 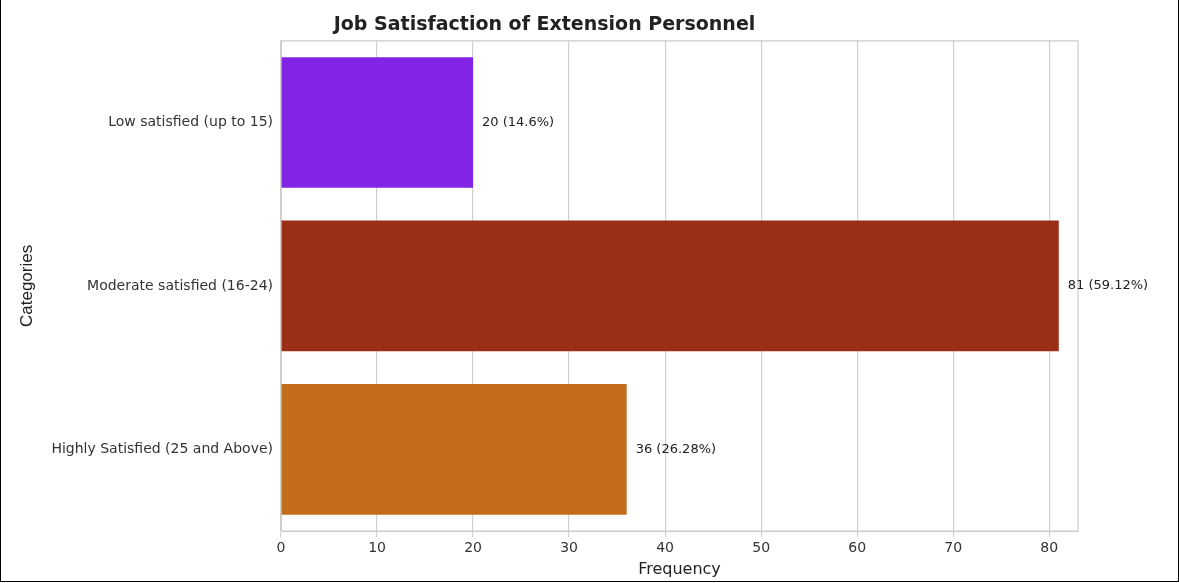 I want to click on data-label: 81 (59.12%), so click(x=1108, y=285).